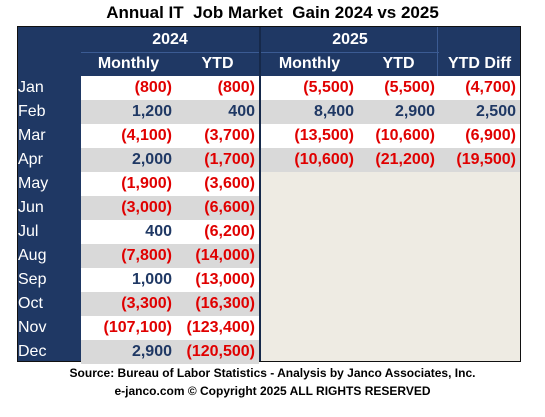  I want to click on cell-diff: (19,500), so click(479, 160).